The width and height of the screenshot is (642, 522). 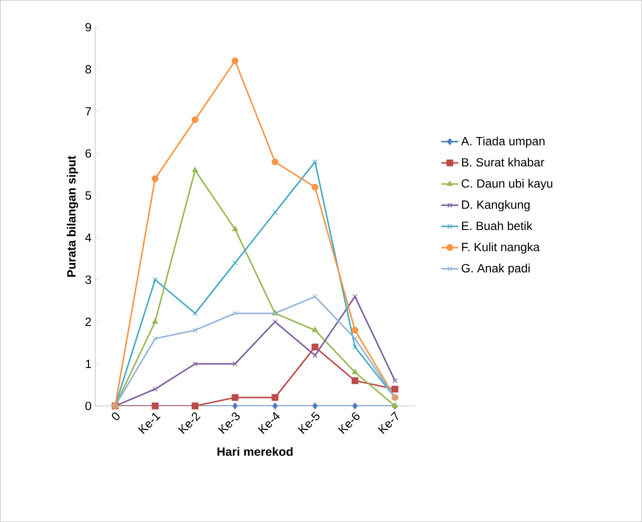 What do you see at coordinates (116, 416) in the screenshot?
I see `x-tick-label: 0` at bounding box center [116, 416].